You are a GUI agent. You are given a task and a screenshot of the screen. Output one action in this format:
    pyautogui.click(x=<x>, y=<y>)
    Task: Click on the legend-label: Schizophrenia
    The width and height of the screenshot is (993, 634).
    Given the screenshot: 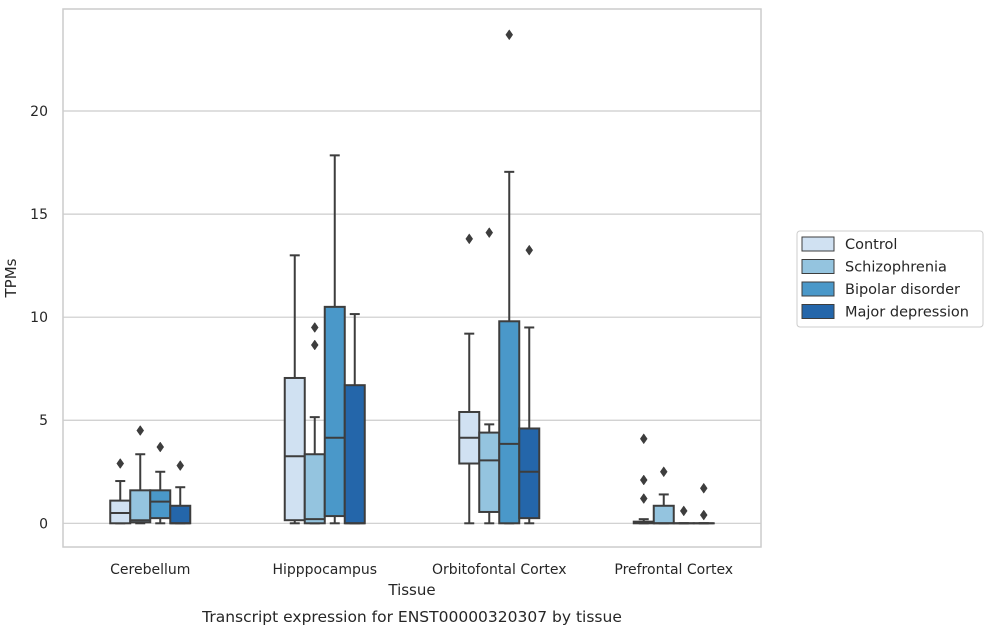 What is the action you would take?
    pyautogui.click(x=896, y=268)
    